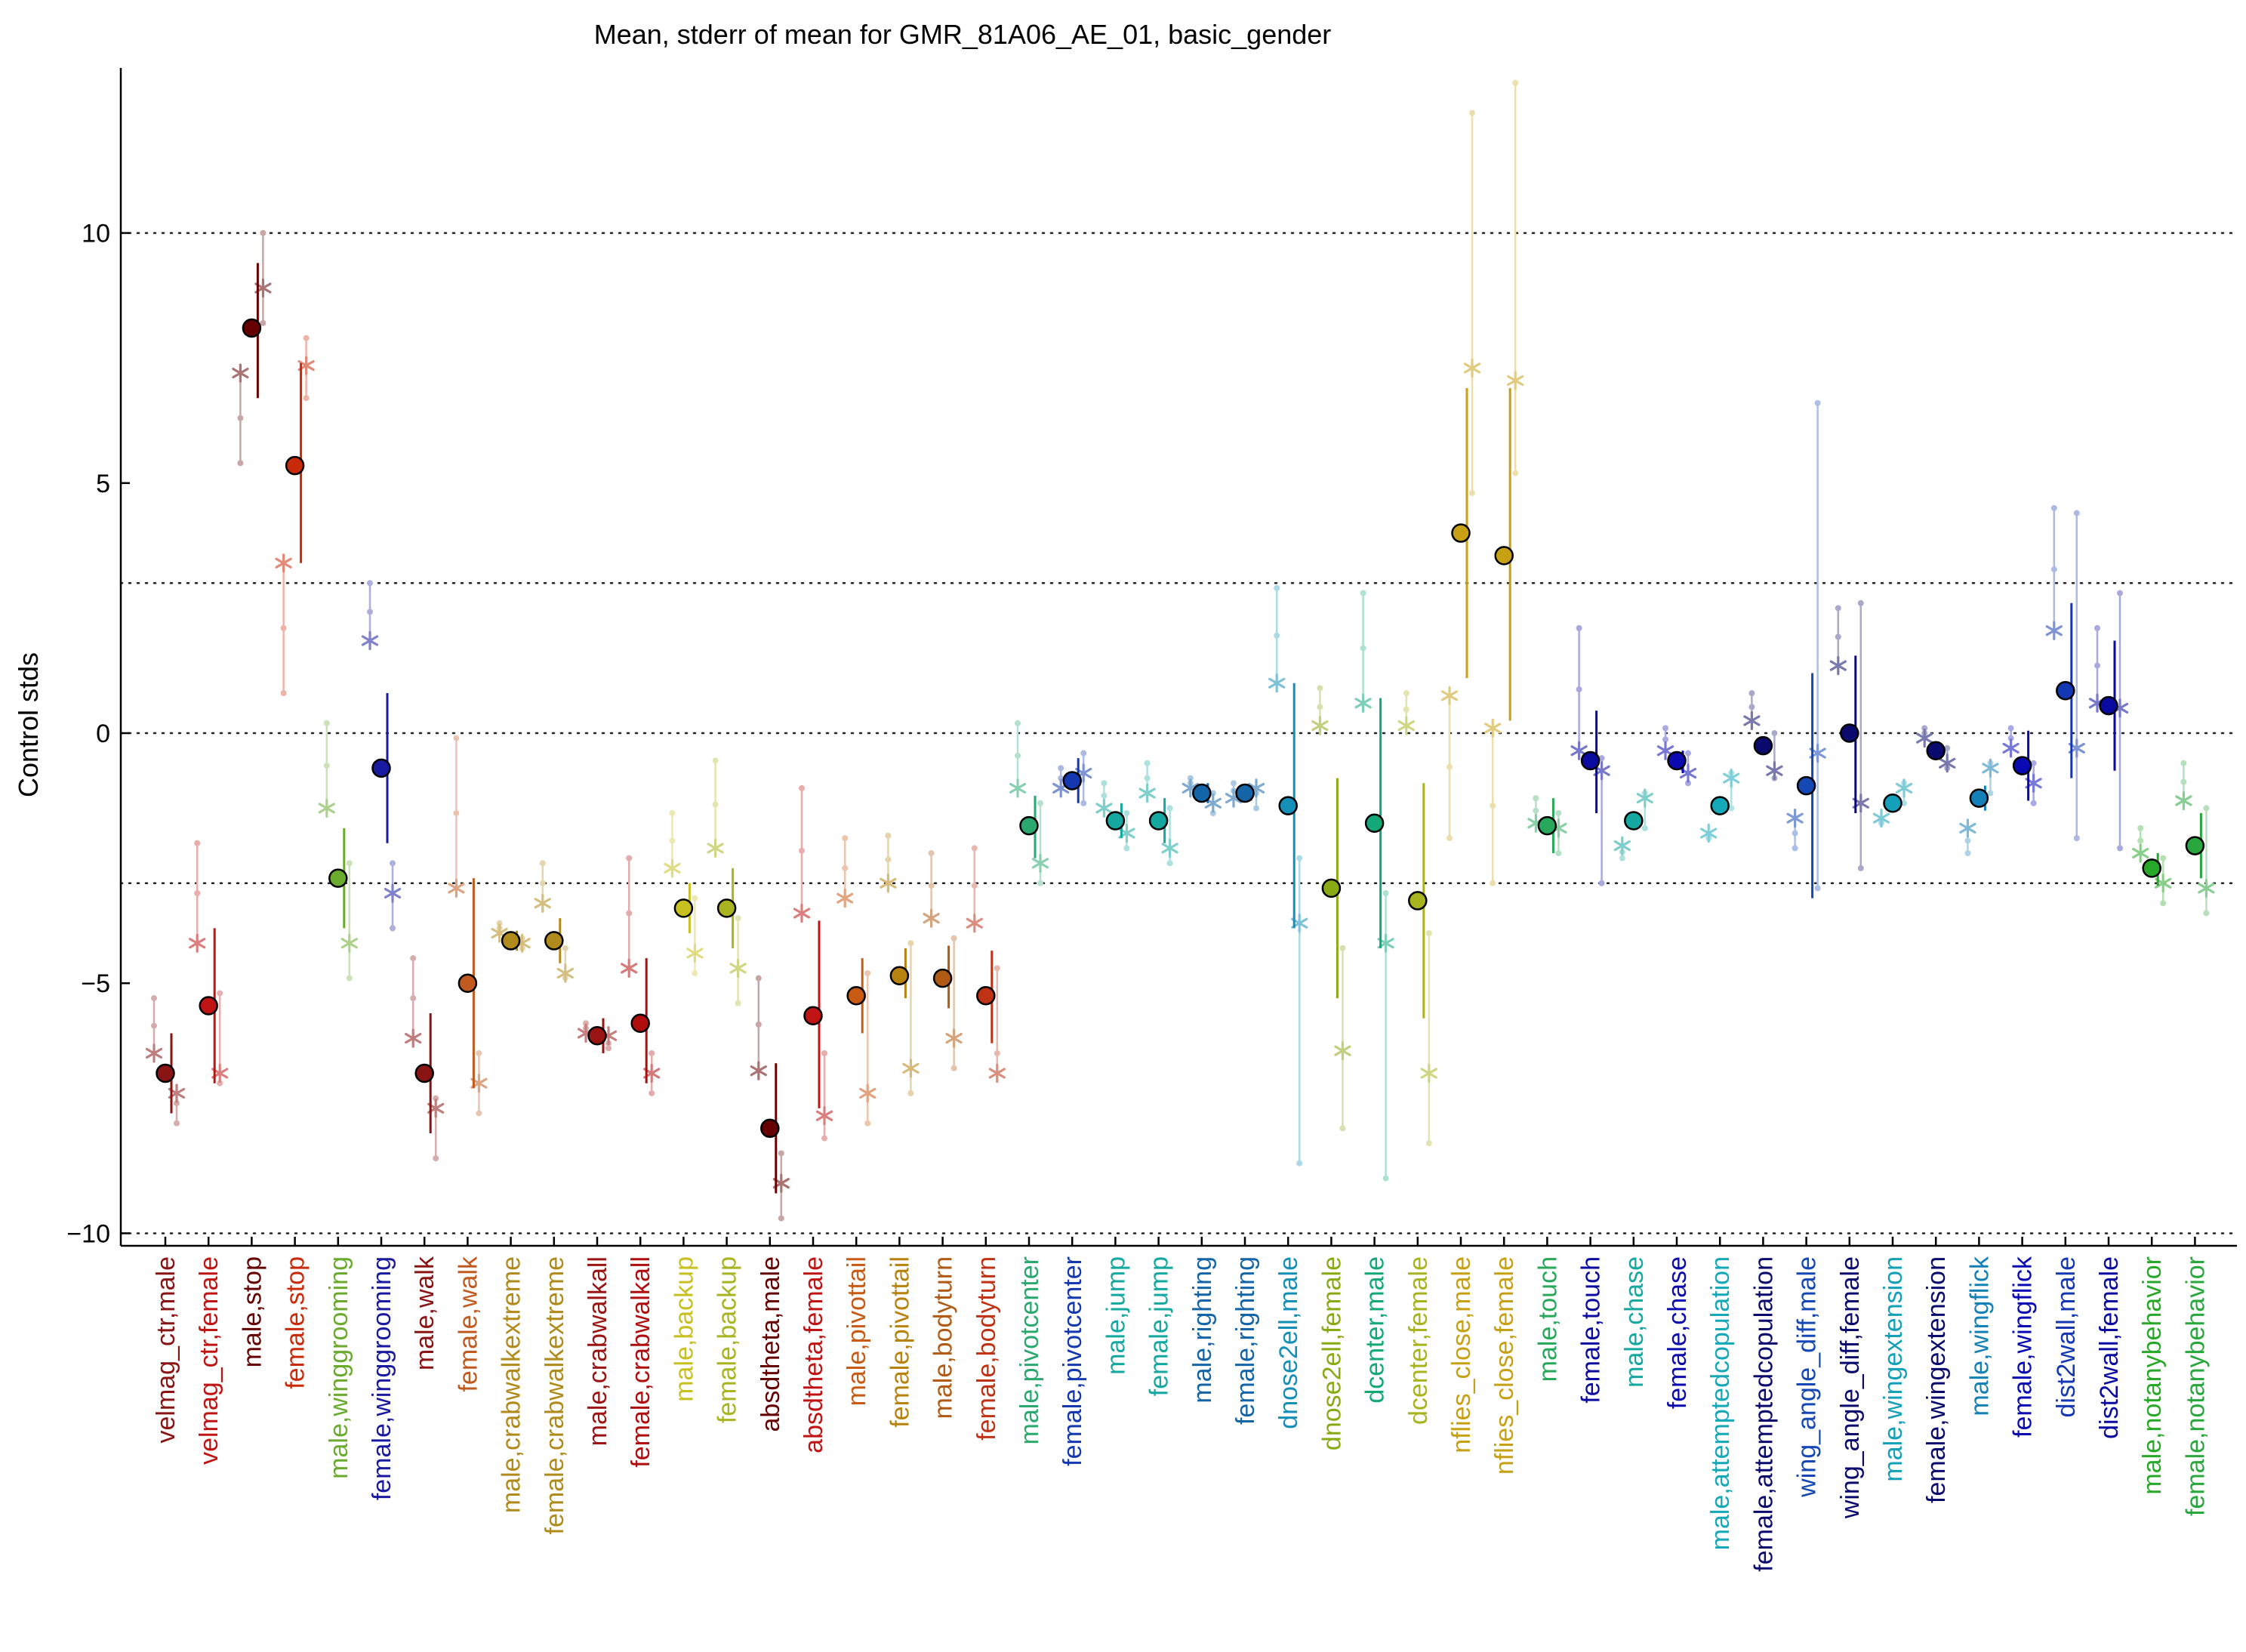  Describe the element at coordinates (1376, 1330) in the screenshot. I see `x-tick-label: dcenter,male` at that location.